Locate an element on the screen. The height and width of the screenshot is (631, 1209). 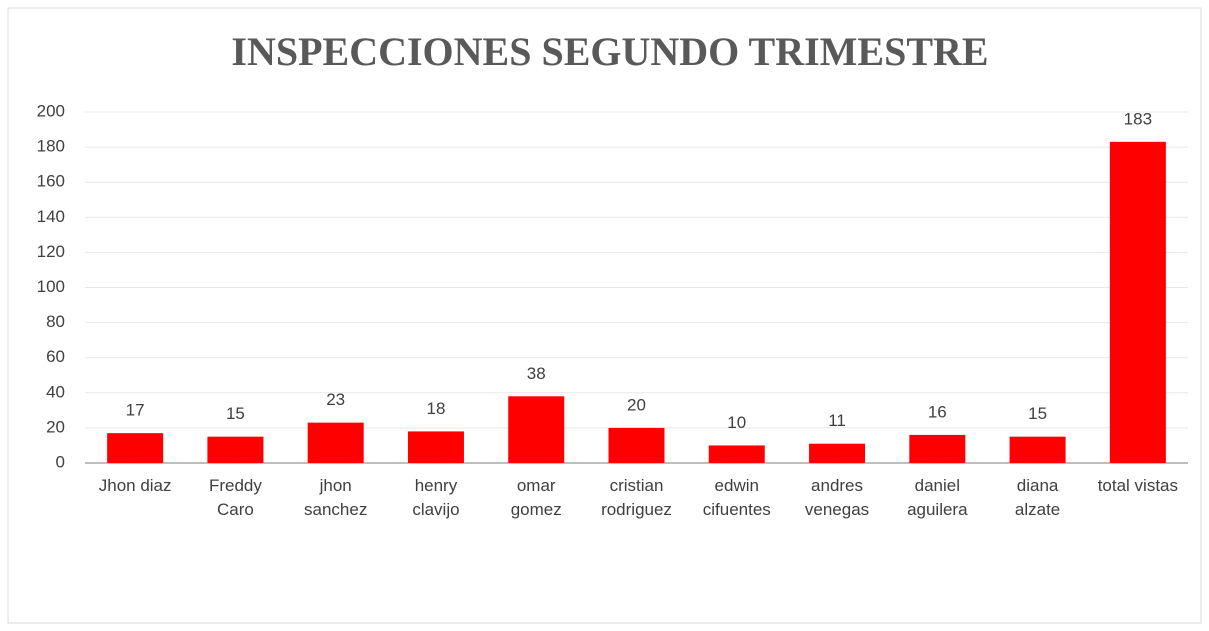
x-tick-label: Freddy Caro is located at coordinates (235, 497).